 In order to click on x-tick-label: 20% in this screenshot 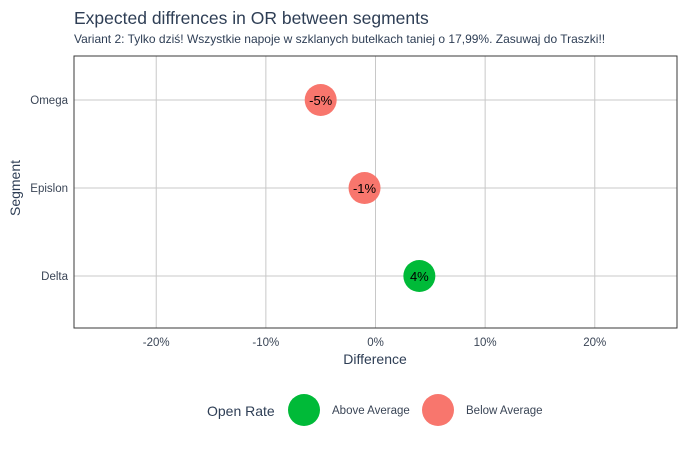, I will do `click(594, 343)`.